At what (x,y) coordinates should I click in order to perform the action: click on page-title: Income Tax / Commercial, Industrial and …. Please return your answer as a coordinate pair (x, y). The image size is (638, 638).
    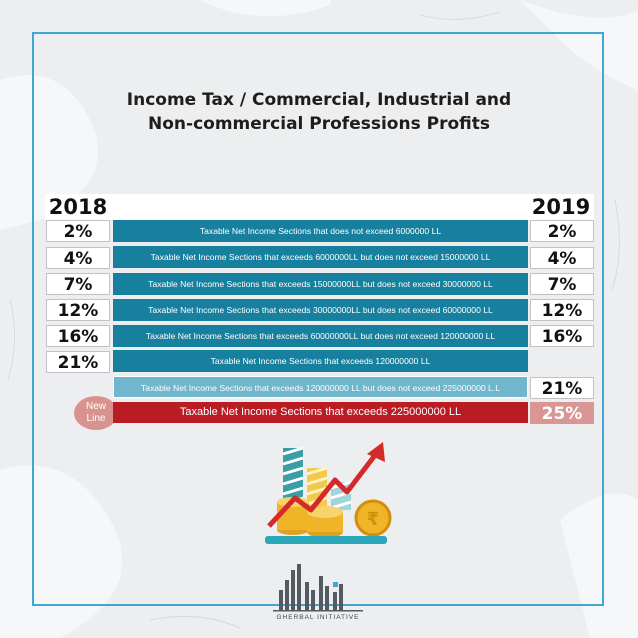
    Looking at the image, I should click on (319, 112).